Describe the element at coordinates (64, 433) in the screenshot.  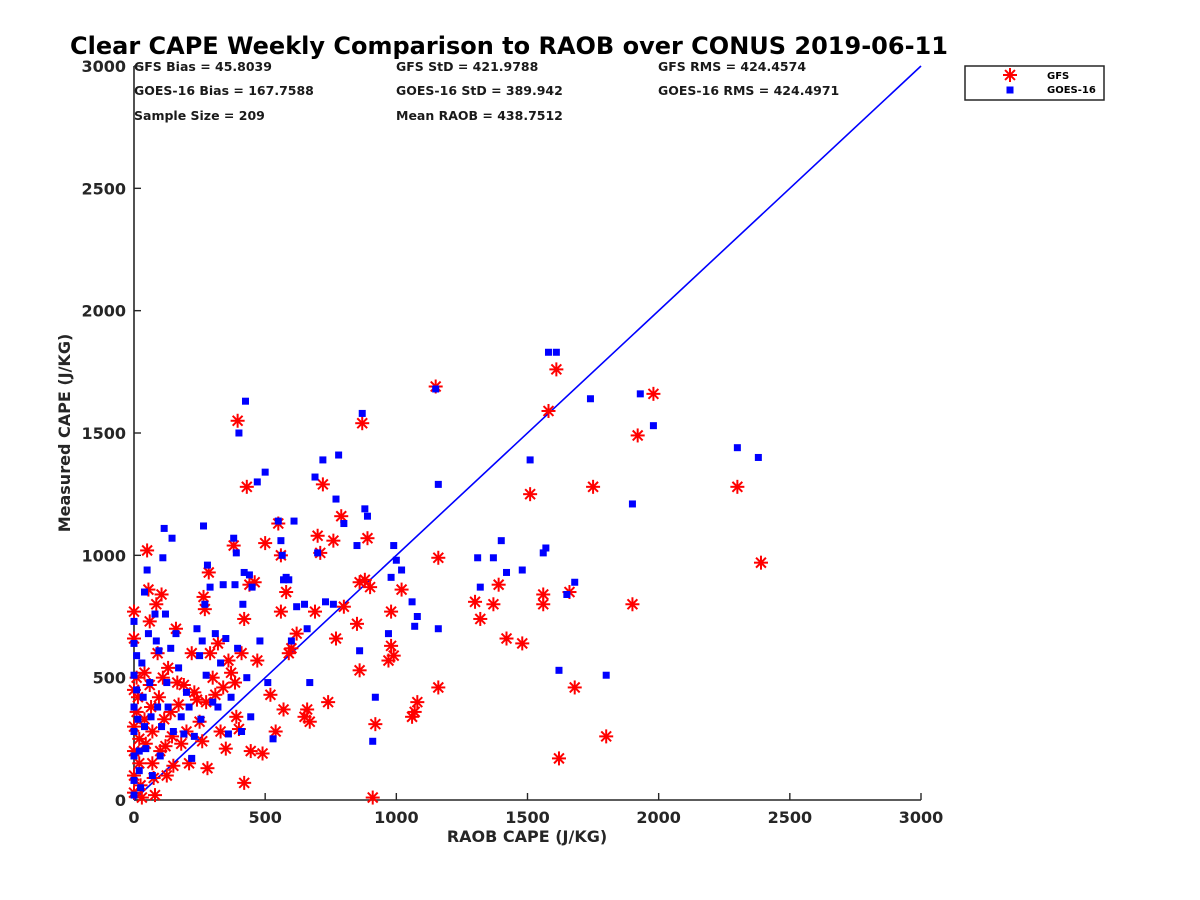
I see `y-axis-label: Measured CAPE (J/KG)` at that location.